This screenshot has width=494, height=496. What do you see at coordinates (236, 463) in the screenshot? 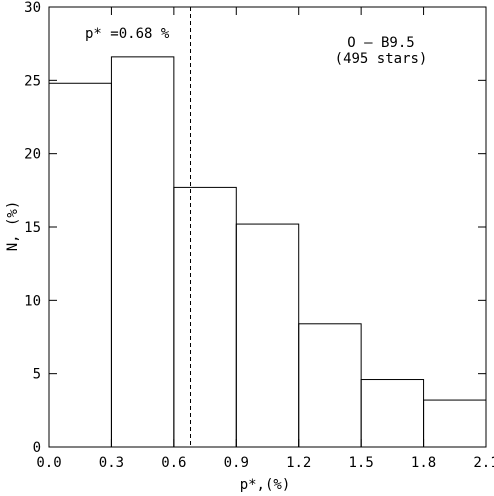
I see `x-tick-label-3: 0.9` at bounding box center [236, 463].